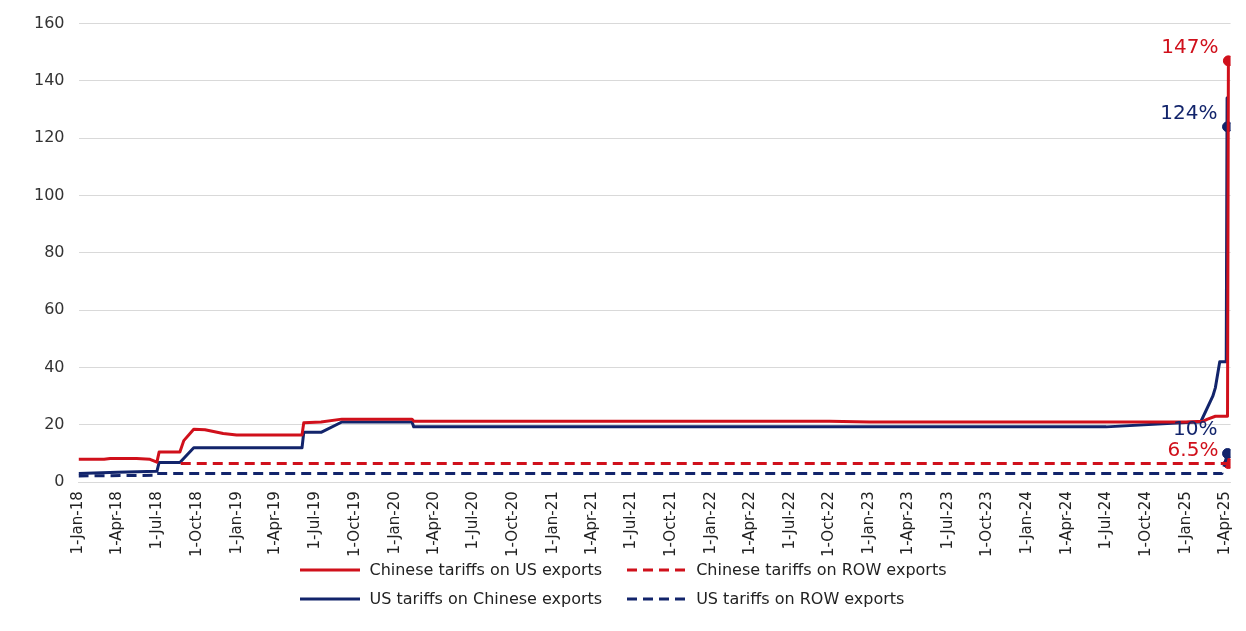 Image resolution: width=1246 pixels, height=631 pixels. What do you see at coordinates (54, 252) in the screenshot?
I see `y-tick-label: 80` at bounding box center [54, 252].